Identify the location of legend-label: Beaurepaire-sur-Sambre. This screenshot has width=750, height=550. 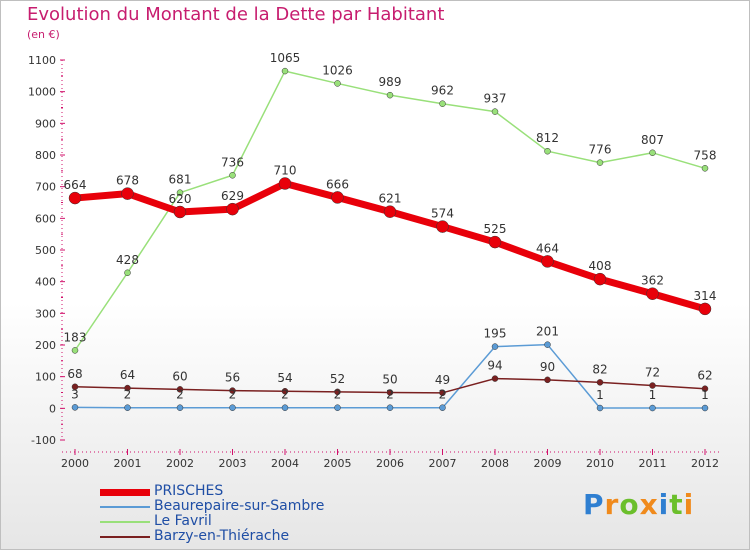
(239, 506).